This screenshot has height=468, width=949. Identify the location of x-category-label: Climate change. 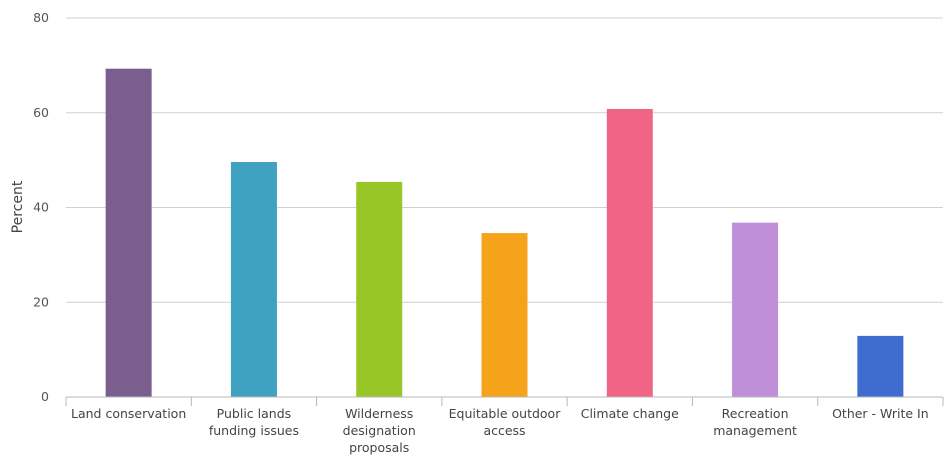
(630, 413).